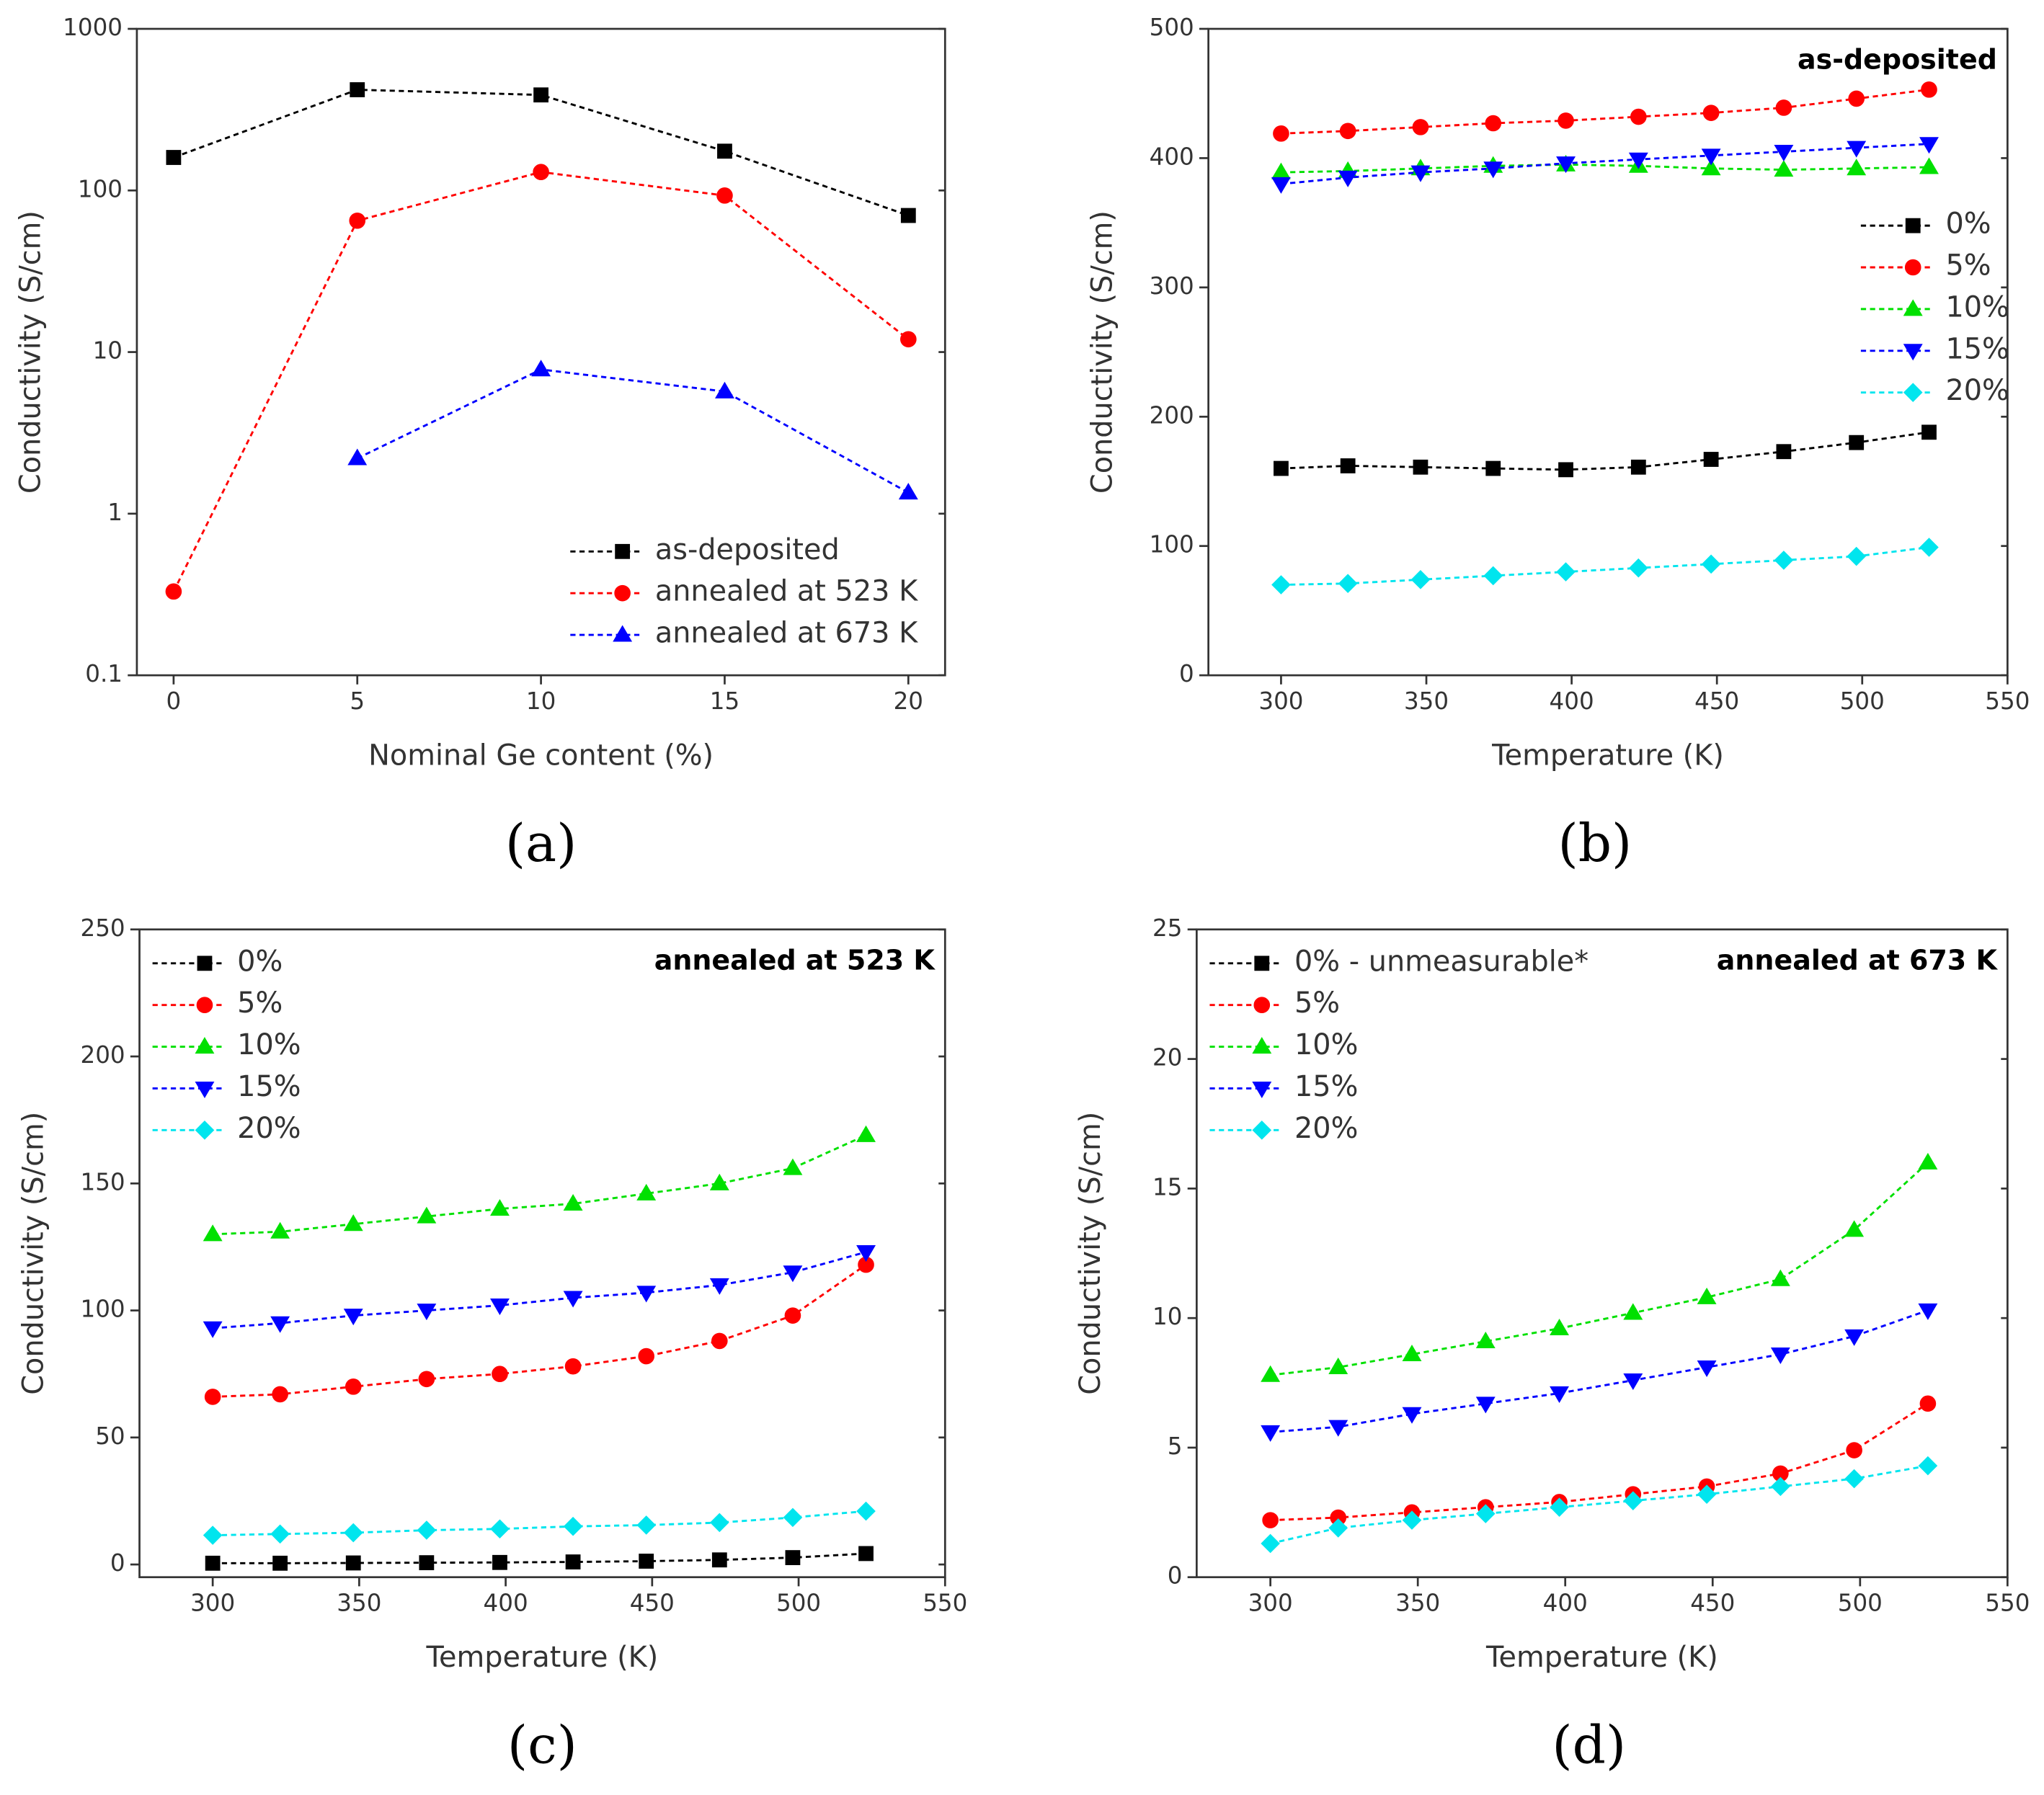 The width and height of the screenshot is (2044, 1795). What do you see at coordinates (227, 1045) in the screenshot?
I see `legend: 0% 5% 10% 15% 20%` at bounding box center [227, 1045].